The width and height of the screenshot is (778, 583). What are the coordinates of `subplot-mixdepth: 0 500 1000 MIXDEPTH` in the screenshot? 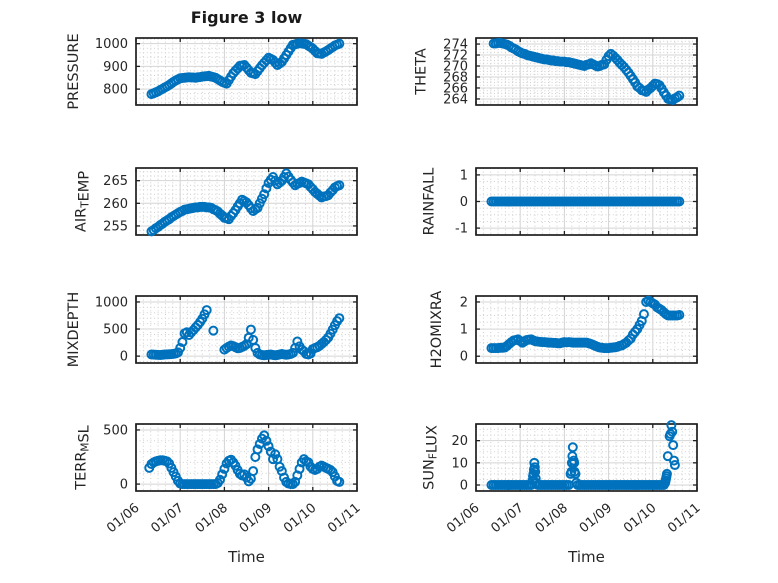 It's located at (212, 329).